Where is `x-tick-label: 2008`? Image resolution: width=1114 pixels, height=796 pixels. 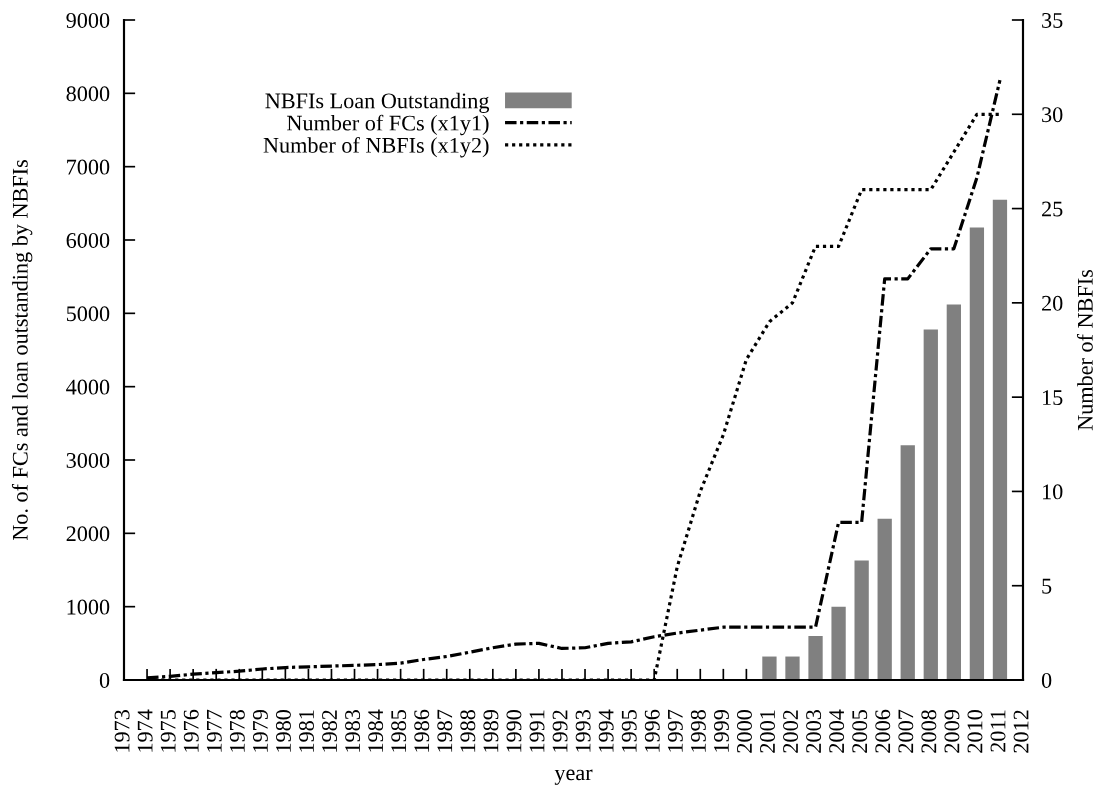
x-tick-label: 2008 is located at coordinates (929, 731).